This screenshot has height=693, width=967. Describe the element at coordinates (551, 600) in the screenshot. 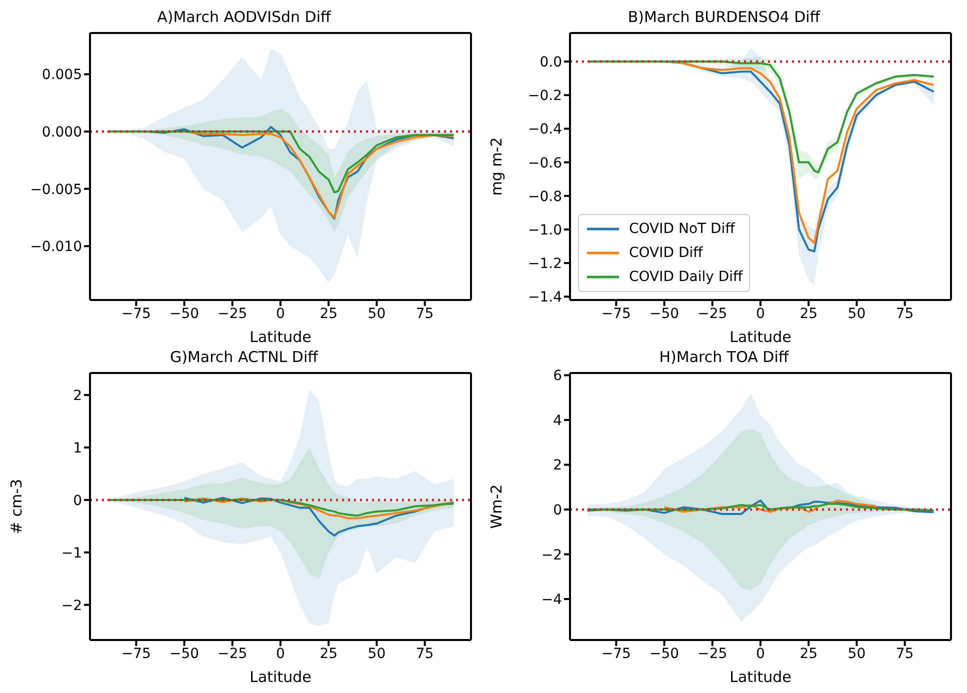

I see `y-tick-label: −4` at that location.